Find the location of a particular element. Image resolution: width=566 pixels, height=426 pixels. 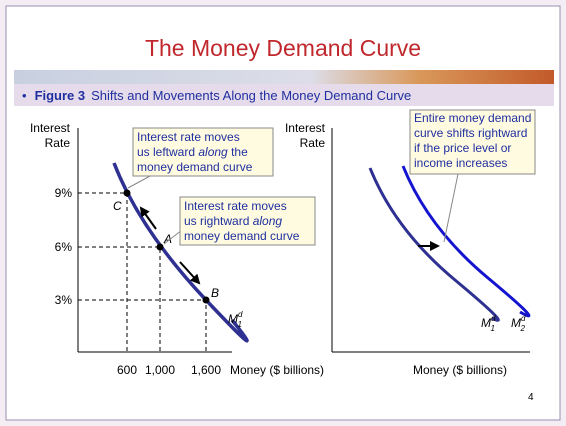

note-line: income increases is located at coordinates (460, 163).